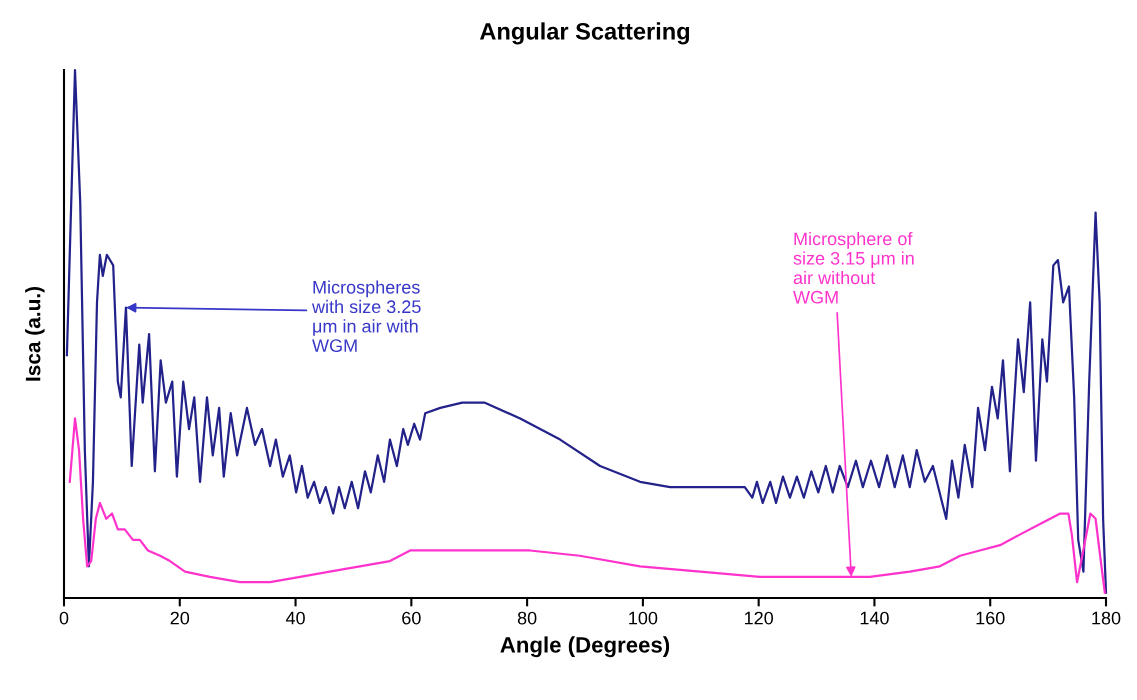 The width and height of the screenshot is (1137, 700). What do you see at coordinates (874, 618) in the screenshot?
I see `x-tick-label: 140` at bounding box center [874, 618].